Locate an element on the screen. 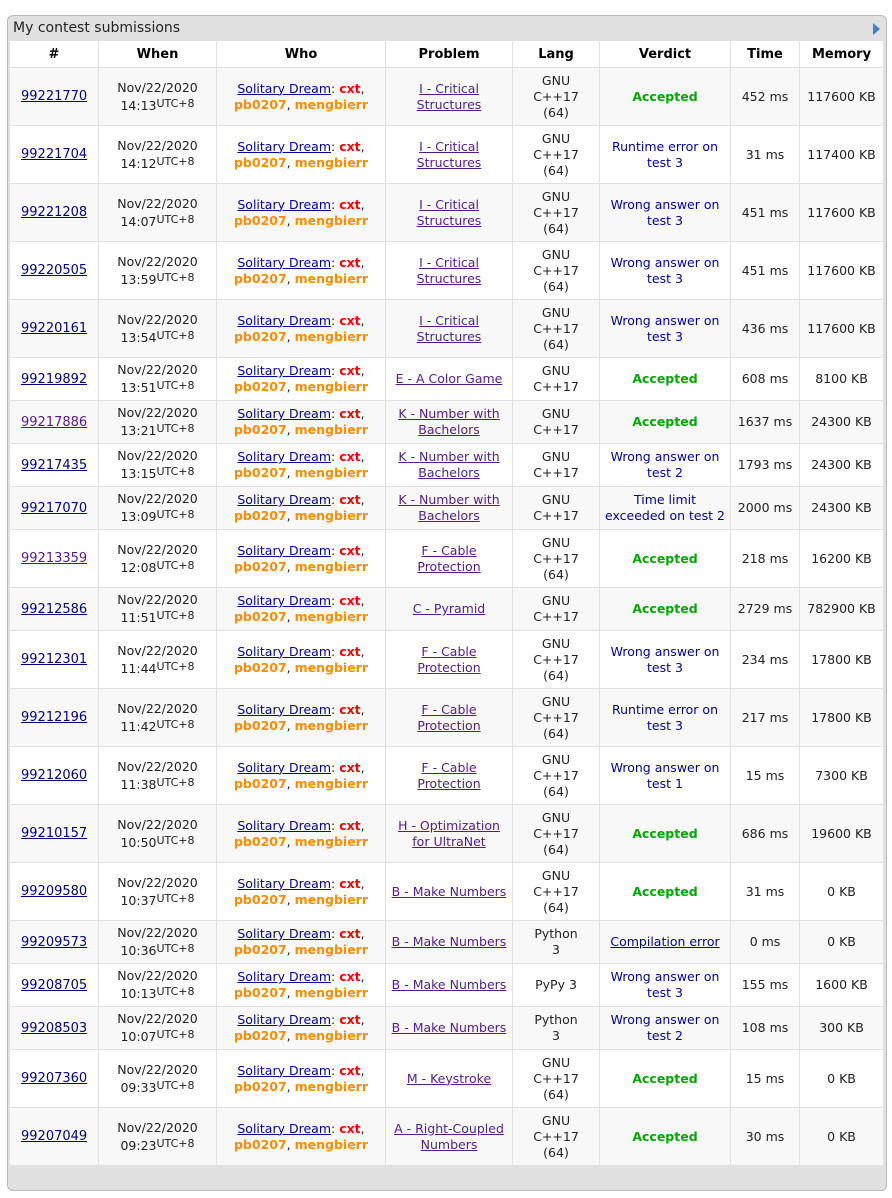 This screenshot has width=892, height=1198. problem-link: E - A Color Game is located at coordinates (449, 378).